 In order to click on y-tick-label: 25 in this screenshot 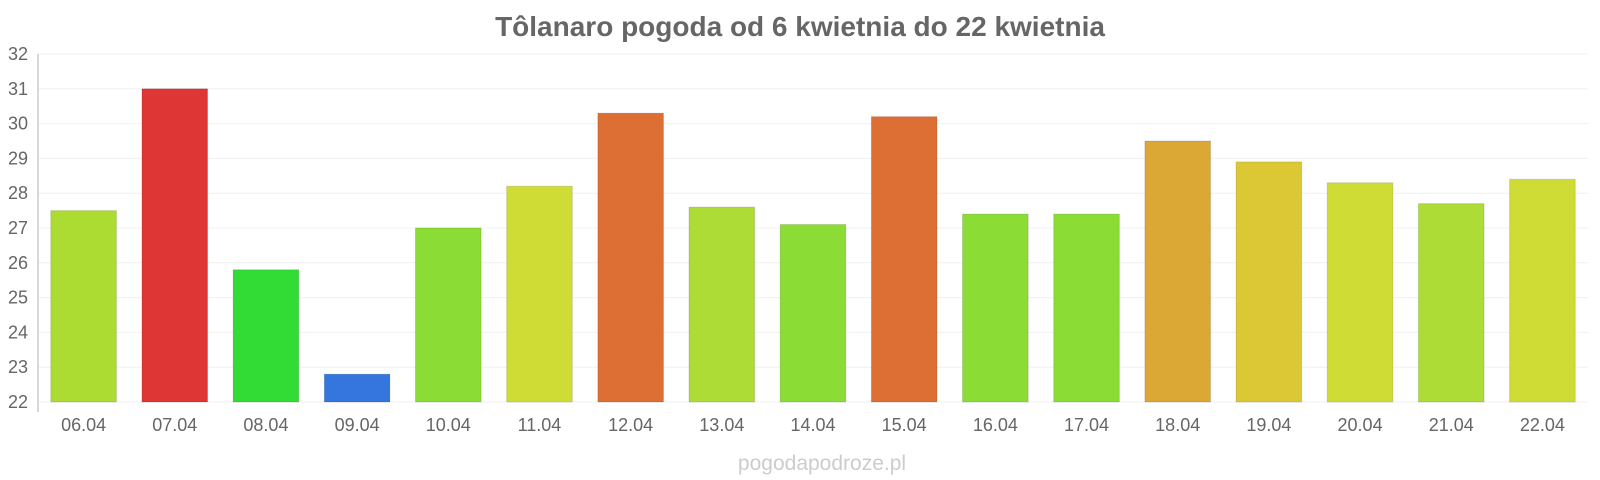, I will do `click(18, 298)`.